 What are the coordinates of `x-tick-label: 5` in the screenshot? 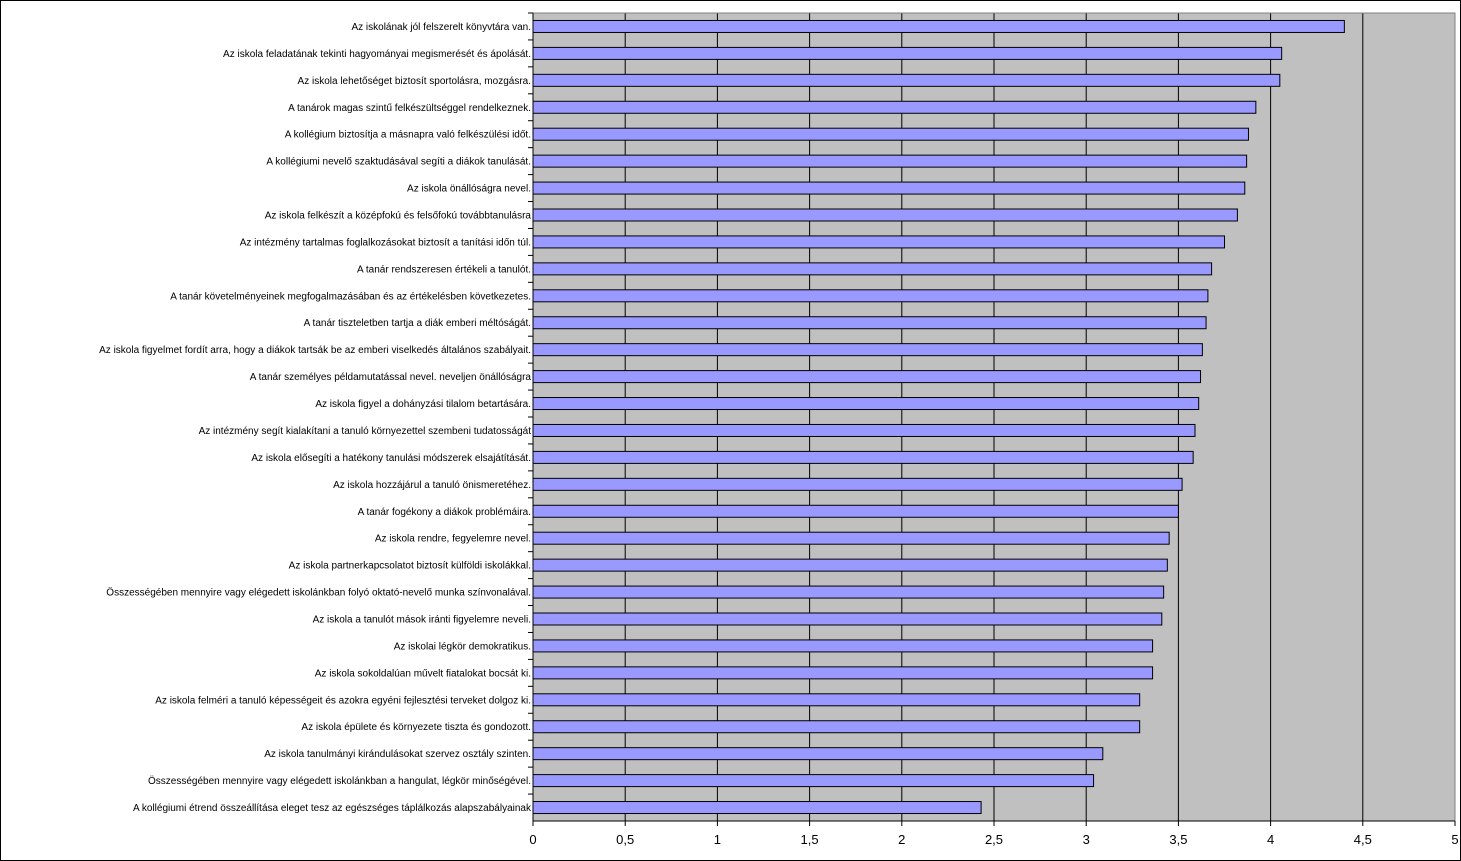 It's located at (1454, 839).